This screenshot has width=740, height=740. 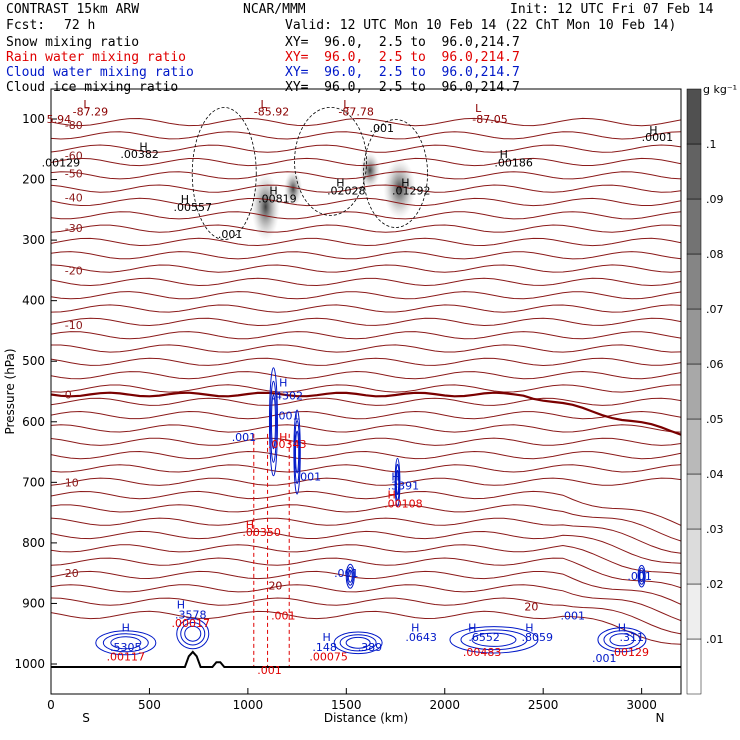 What do you see at coordinates (149, 705) in the screenshot?
I see `x-tick-label: 500` at bounding box center [149, 705].